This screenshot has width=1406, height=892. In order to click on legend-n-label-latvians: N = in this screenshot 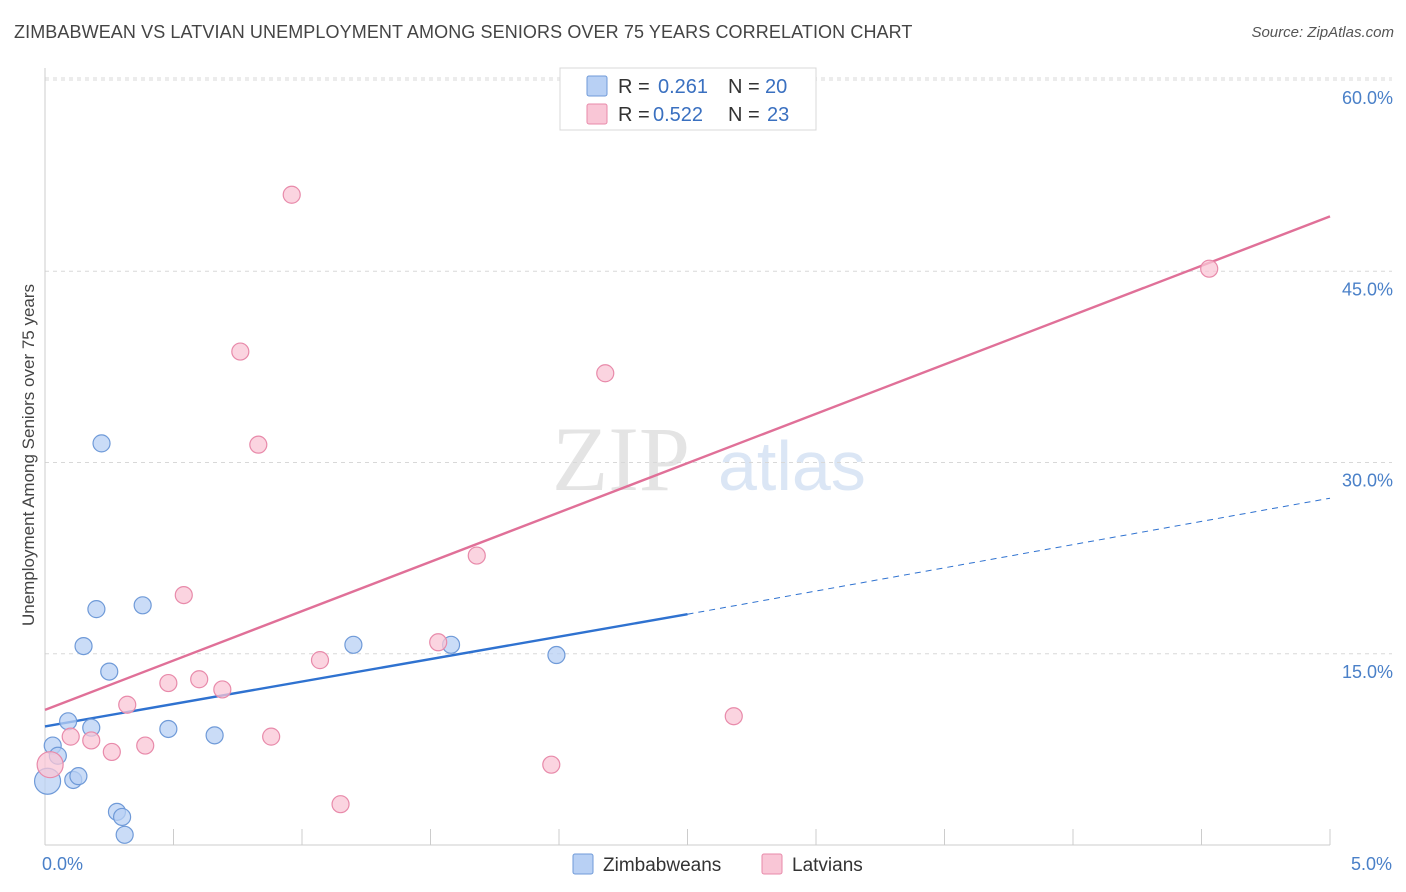, I will do `click(744, 115)`.